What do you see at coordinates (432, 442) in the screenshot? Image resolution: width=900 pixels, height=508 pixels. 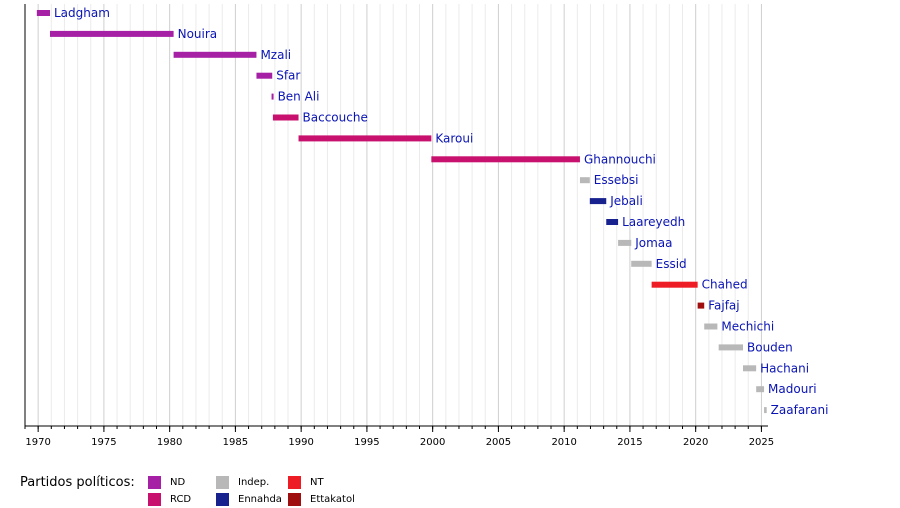 I see `x-tick-label: 2000` at bounding box center [432, 442].